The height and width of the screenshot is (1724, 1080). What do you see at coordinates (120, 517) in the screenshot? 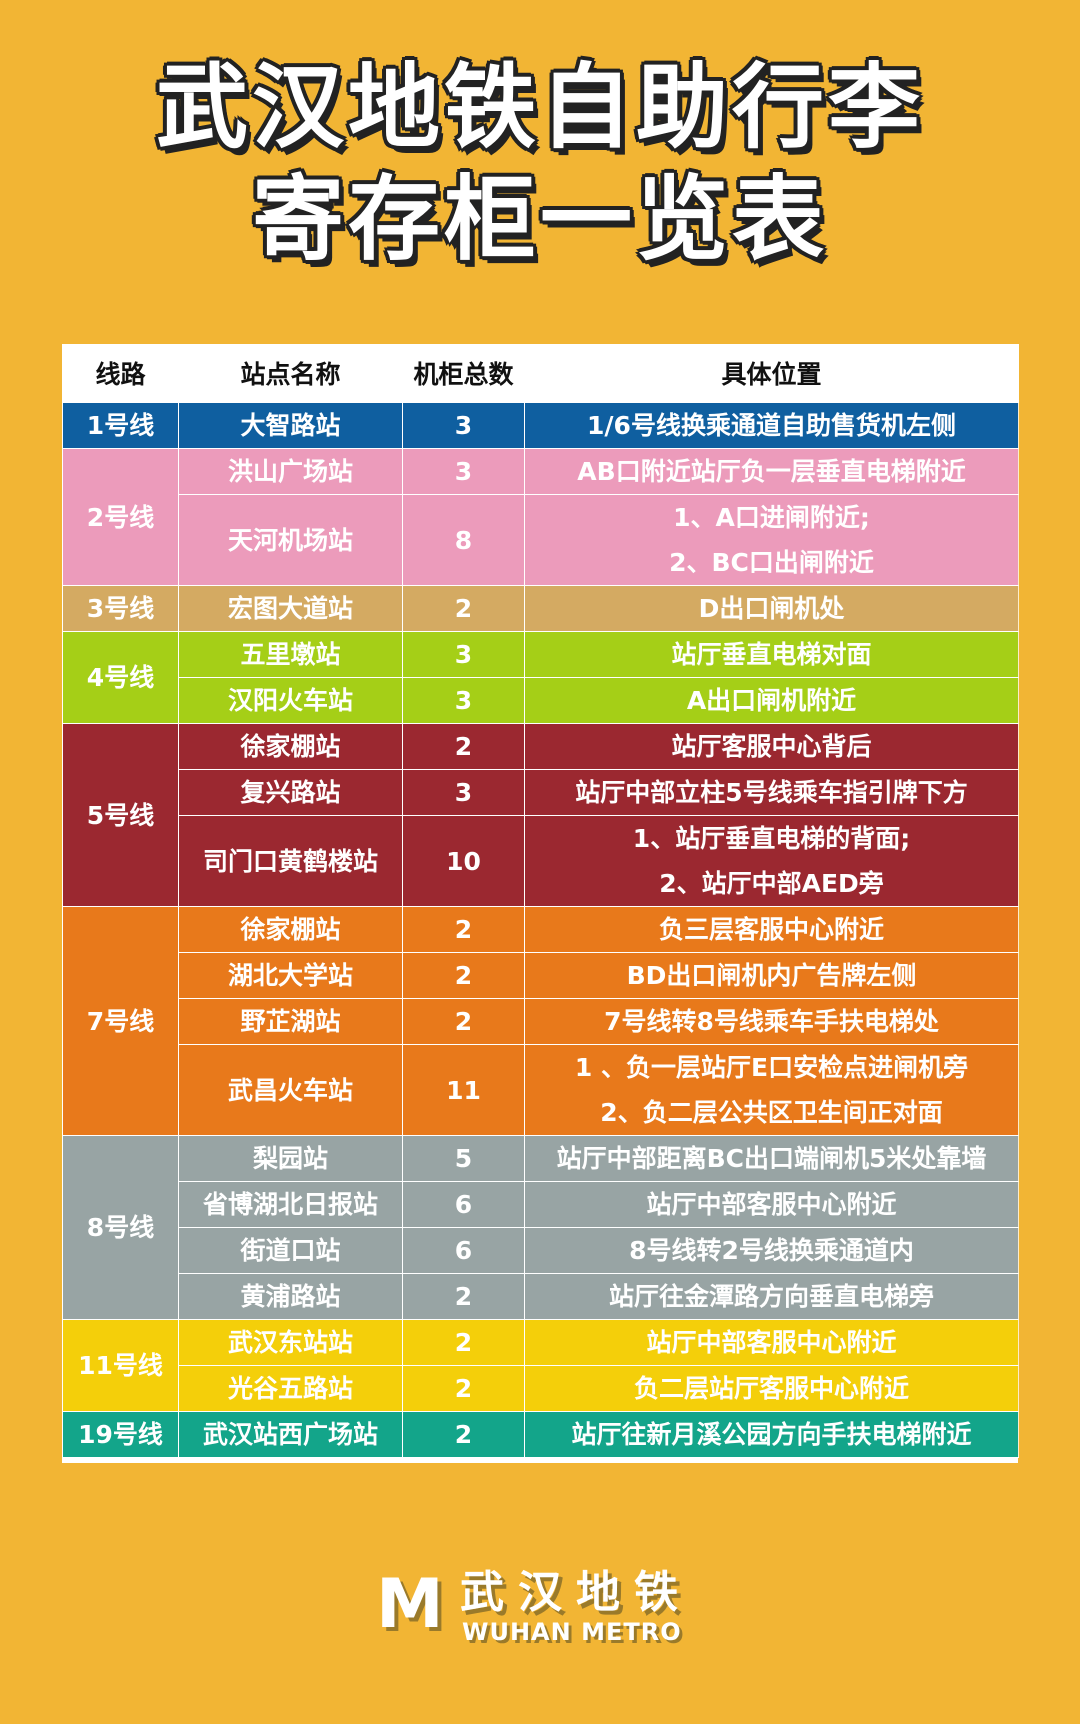
I see `line-cell: 2号线` at bounding box center [120, 517].